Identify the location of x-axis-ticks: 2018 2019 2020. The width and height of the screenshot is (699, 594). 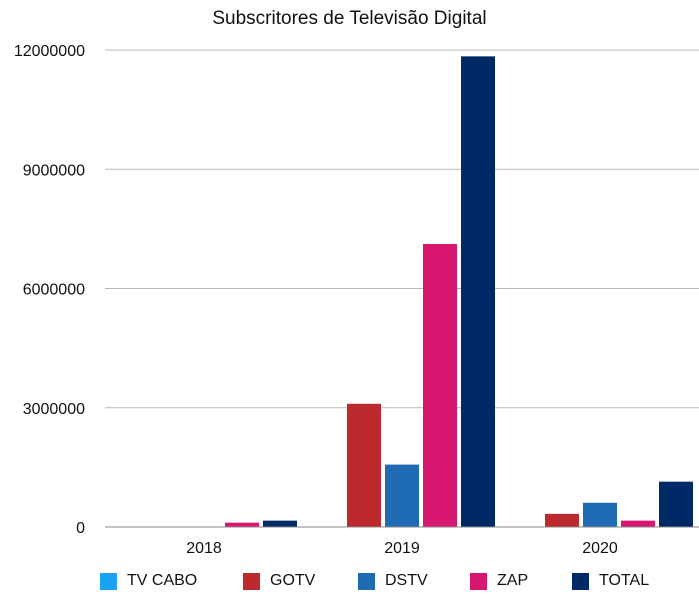
(402, 548).